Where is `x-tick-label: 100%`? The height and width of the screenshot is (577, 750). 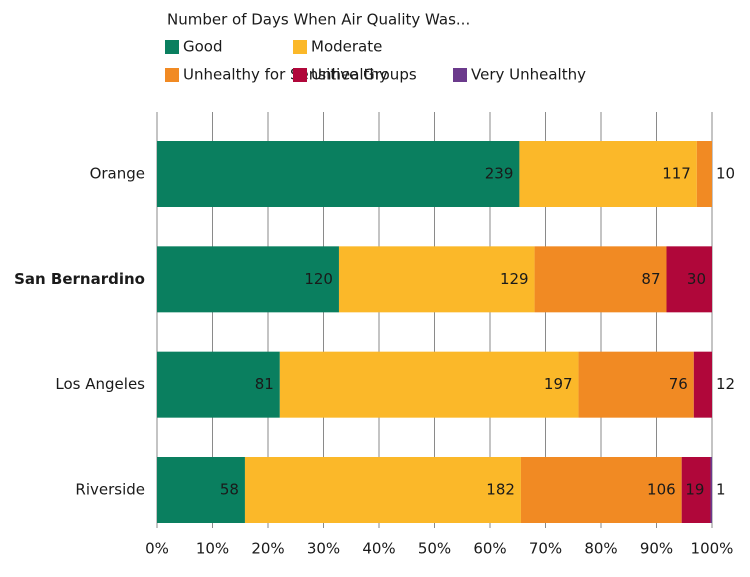
x-tick-label: 100% is located at coordinates (712, 549).